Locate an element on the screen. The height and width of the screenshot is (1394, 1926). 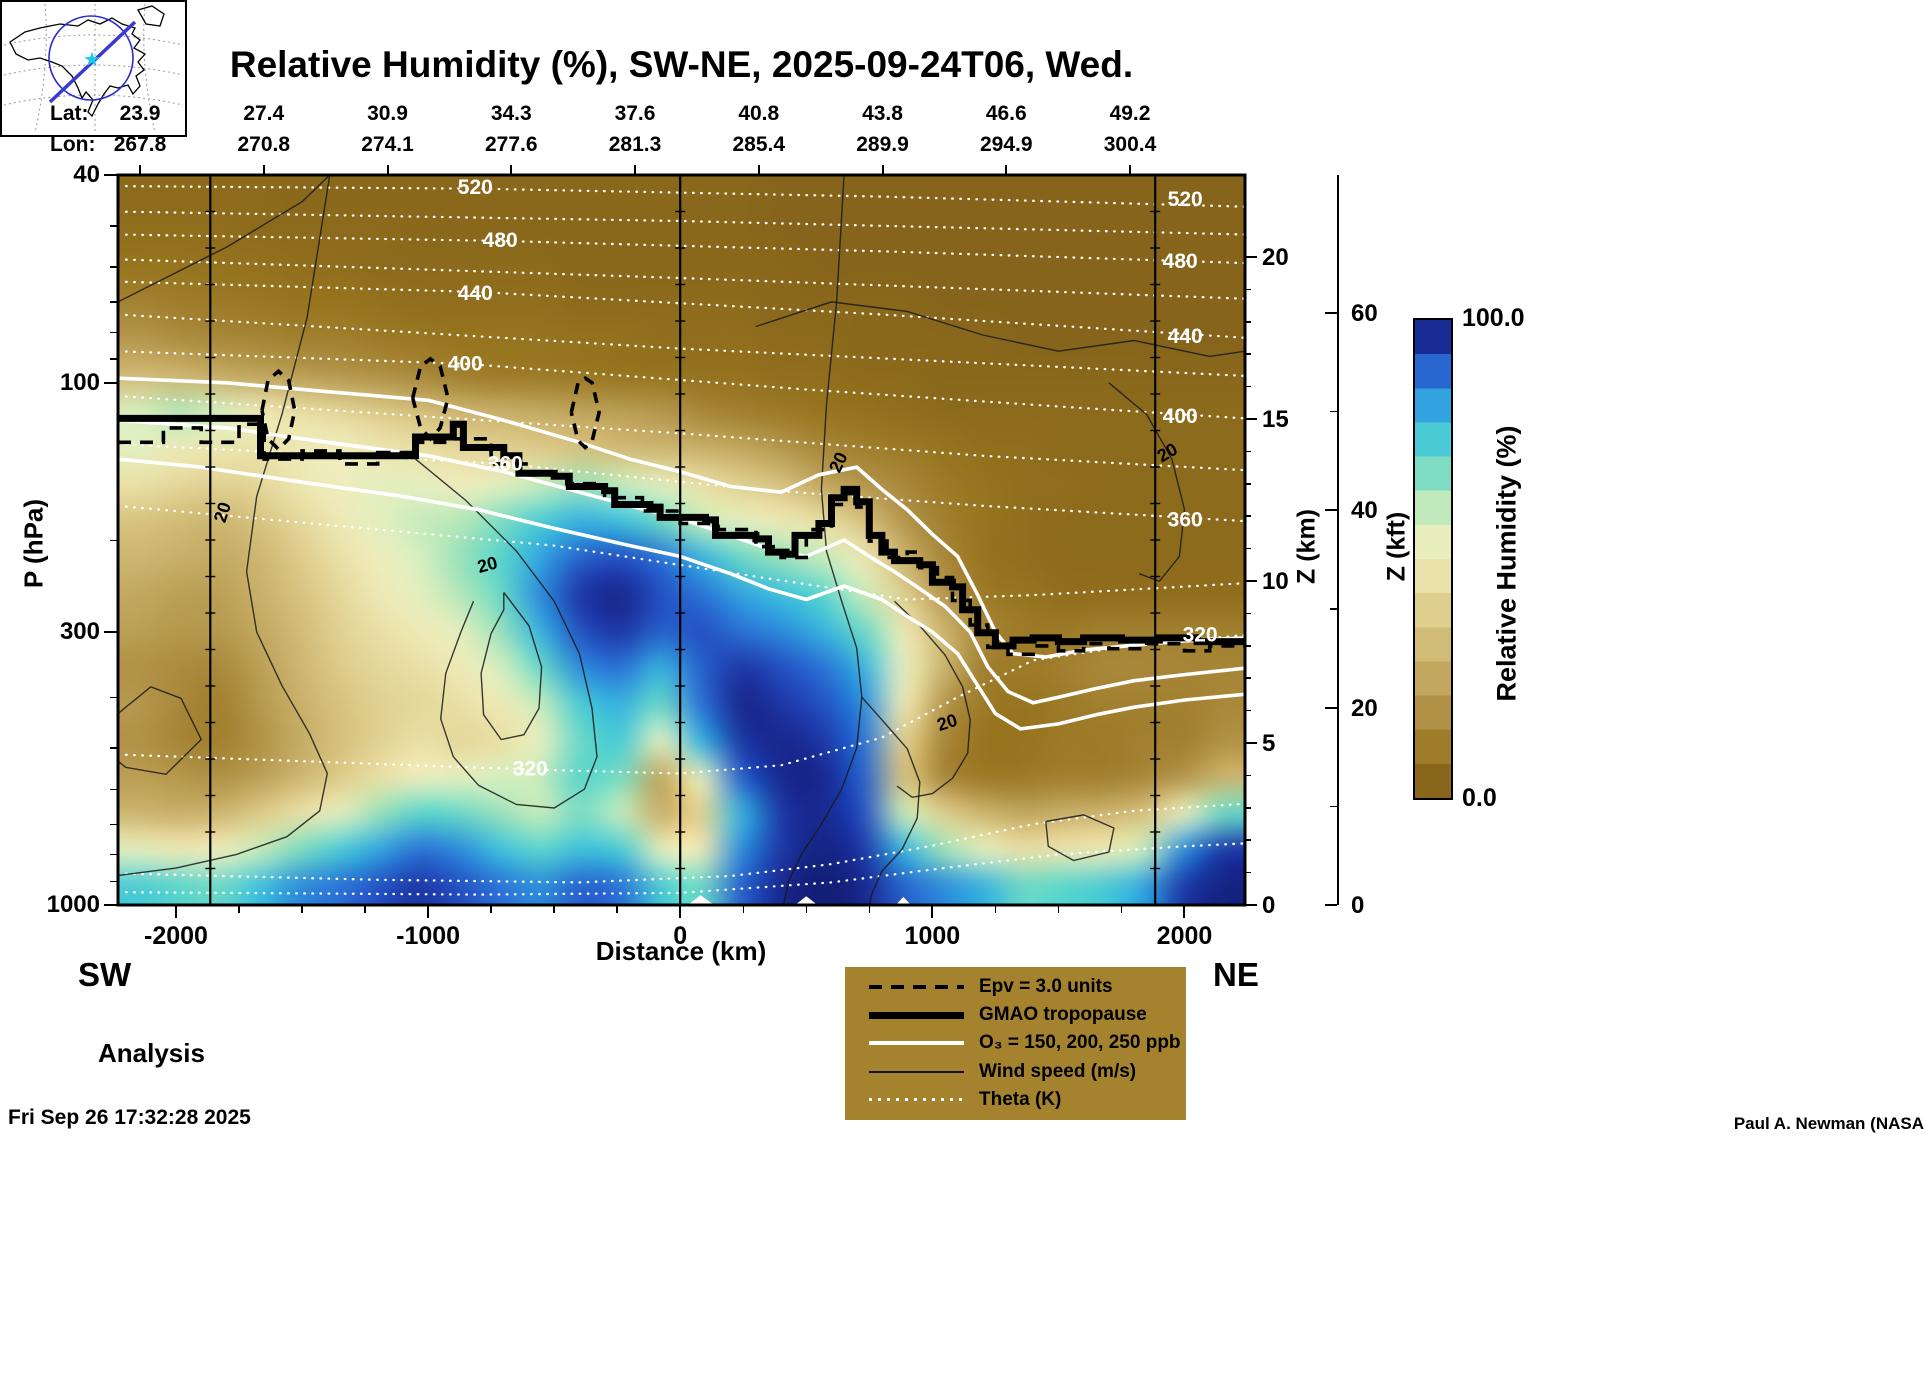
theta-contour-label: 480 is located at coordinates (1180, 261).